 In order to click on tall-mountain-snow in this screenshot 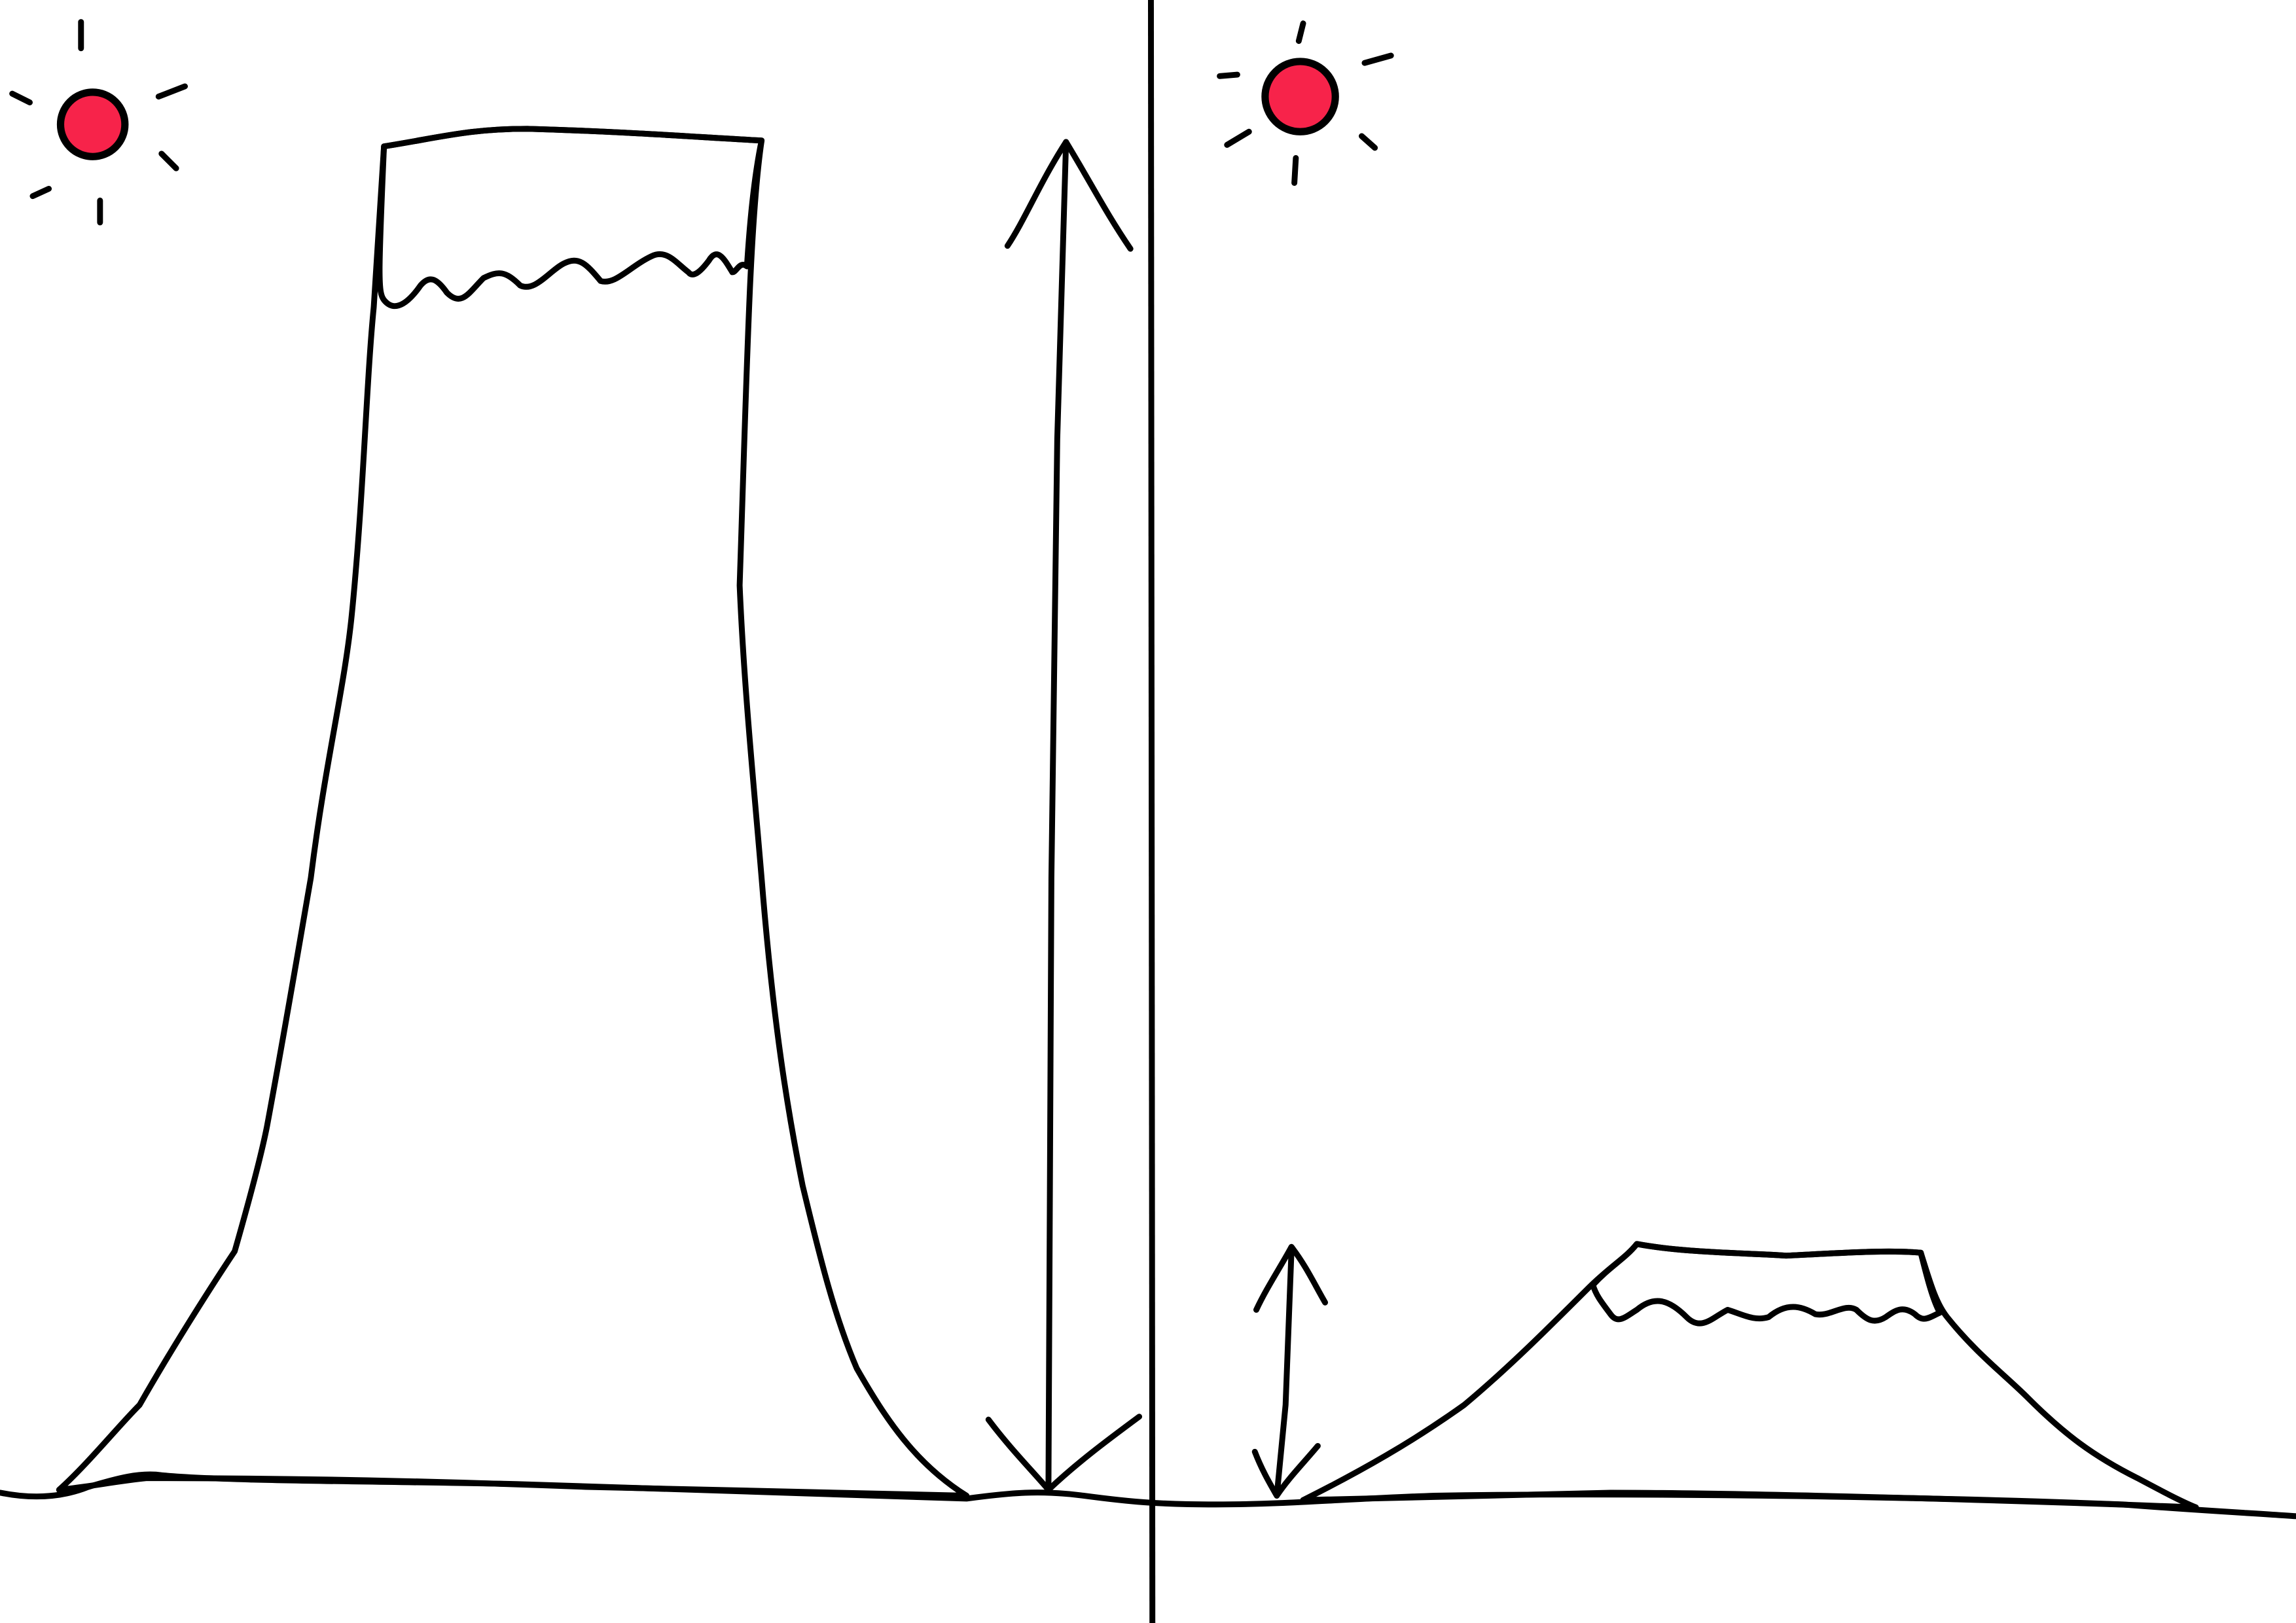, I will do `click(570, 218)`.